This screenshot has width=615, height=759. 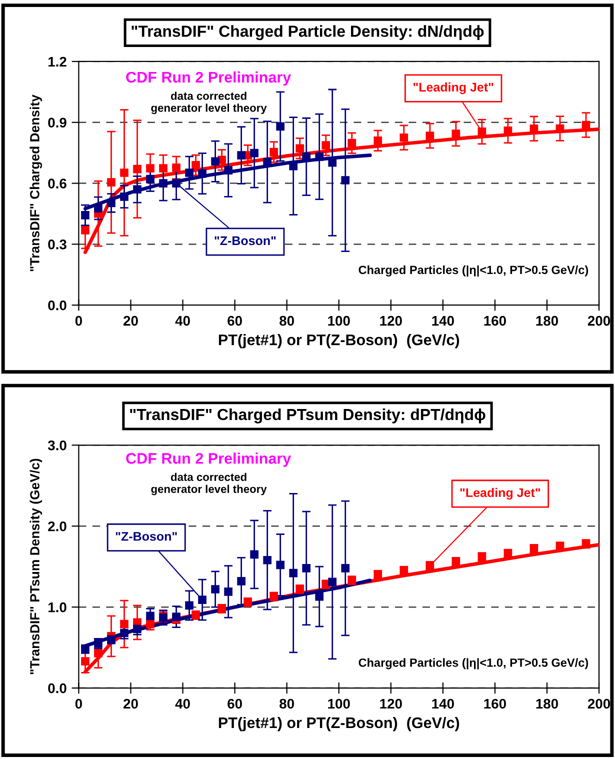 I want to click on y-tick-label: 0.9, so click(x=57, y=123).